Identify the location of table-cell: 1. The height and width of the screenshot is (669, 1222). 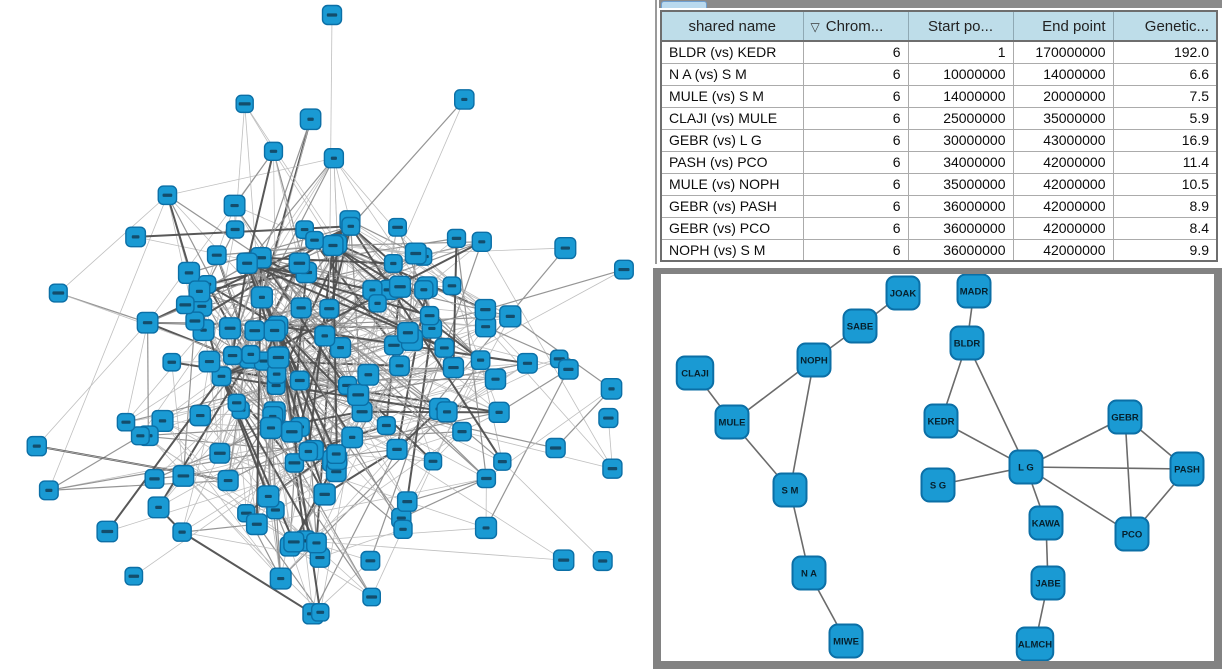
(960, 52).